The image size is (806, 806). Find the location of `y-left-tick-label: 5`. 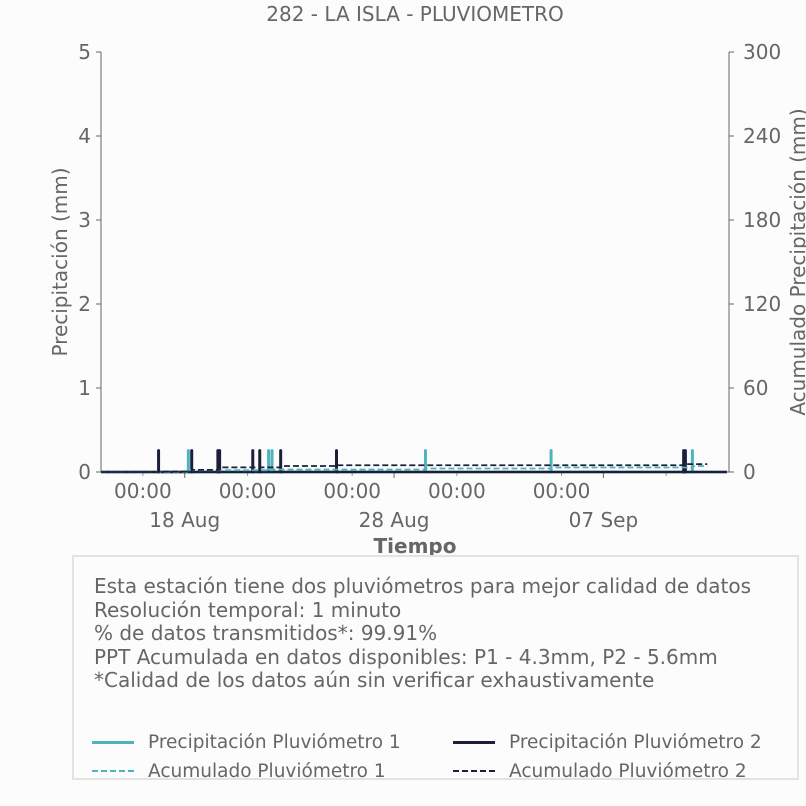

y-left-tick-label: 5 is located at coordinates (84, 52).